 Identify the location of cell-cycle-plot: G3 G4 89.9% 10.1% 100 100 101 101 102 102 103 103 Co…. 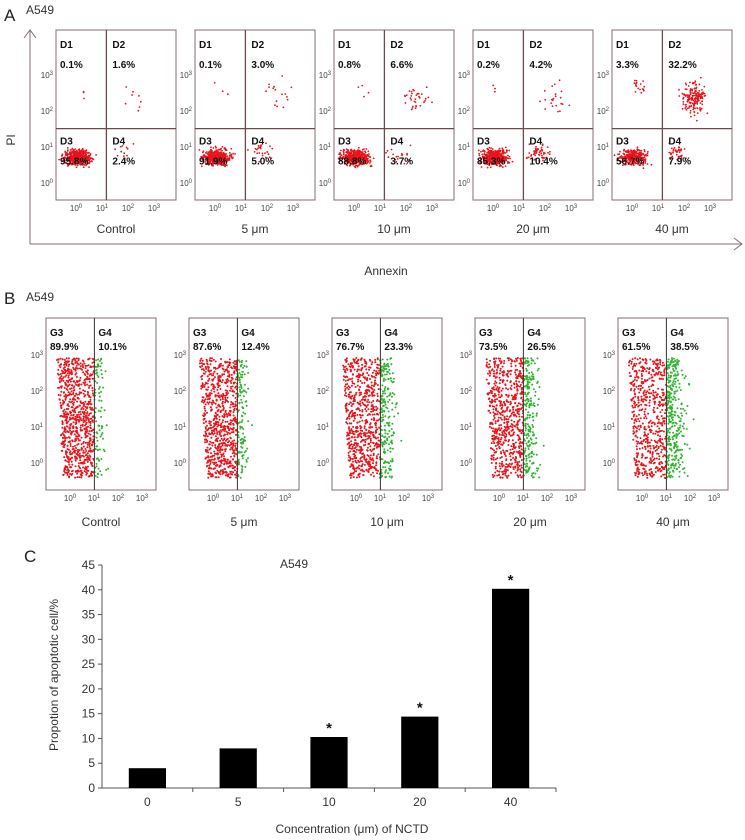
(94, 423).